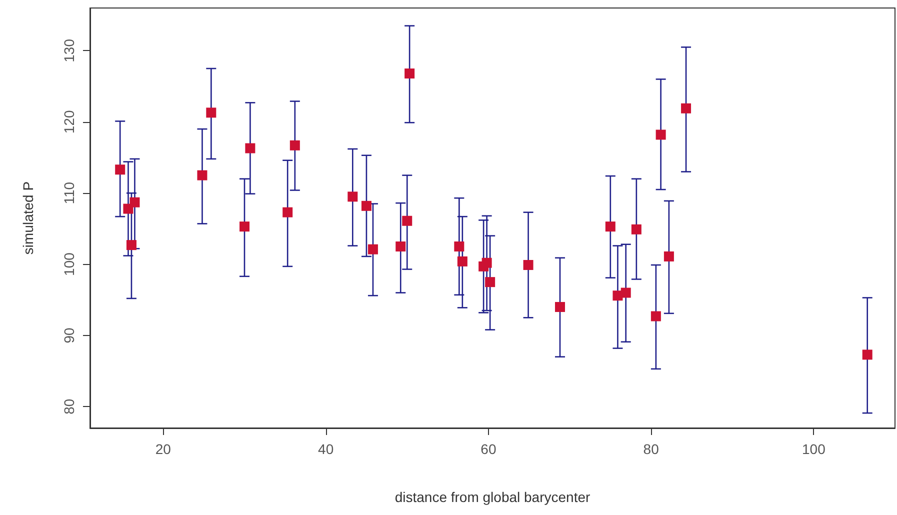 The image size is (897, 515). I want to click on y-axis-title: simulated P, so click(28, 218).